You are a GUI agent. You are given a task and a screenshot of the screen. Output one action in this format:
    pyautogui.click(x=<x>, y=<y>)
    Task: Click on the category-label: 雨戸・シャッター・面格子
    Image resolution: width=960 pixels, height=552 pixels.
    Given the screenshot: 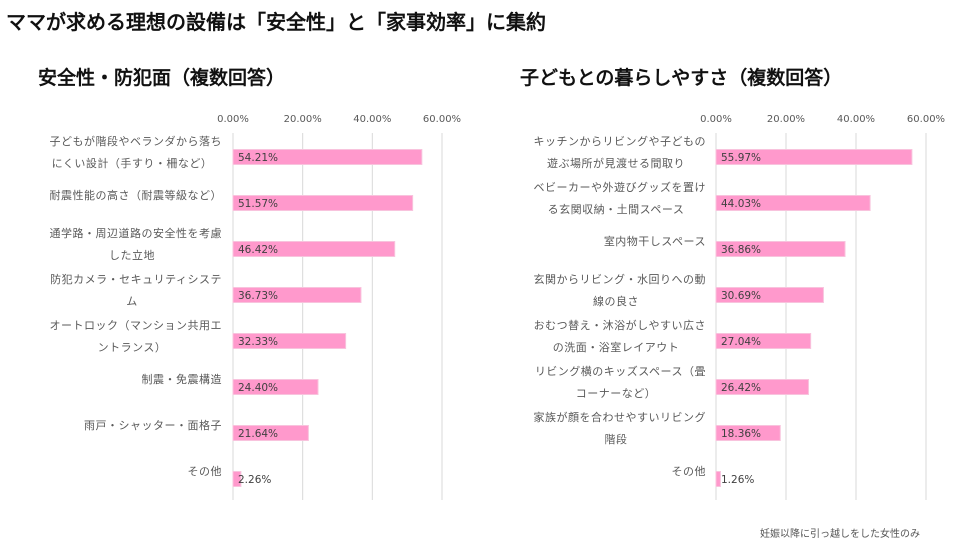 What is the action you would take?
    pyautogui.click(x=153, y=425)
    